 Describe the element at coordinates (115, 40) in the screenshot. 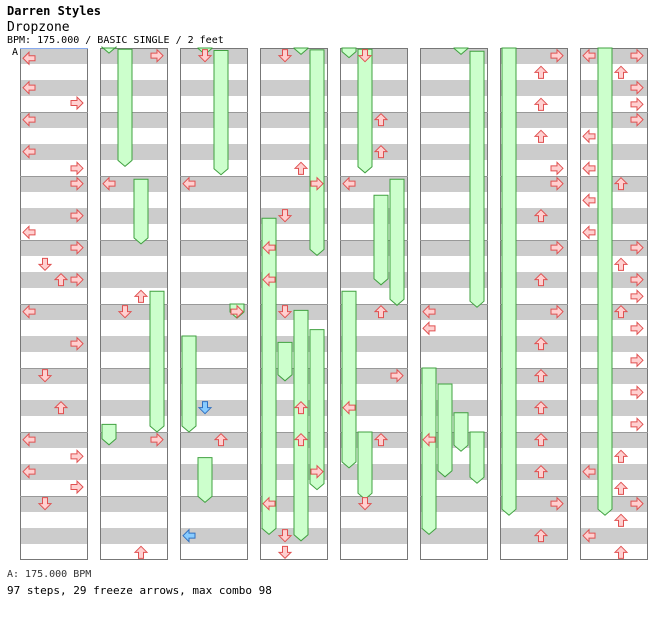

I see `chart-meta: BPM: 175.000 / BASIC SINGLE / 2 feet` at that location.